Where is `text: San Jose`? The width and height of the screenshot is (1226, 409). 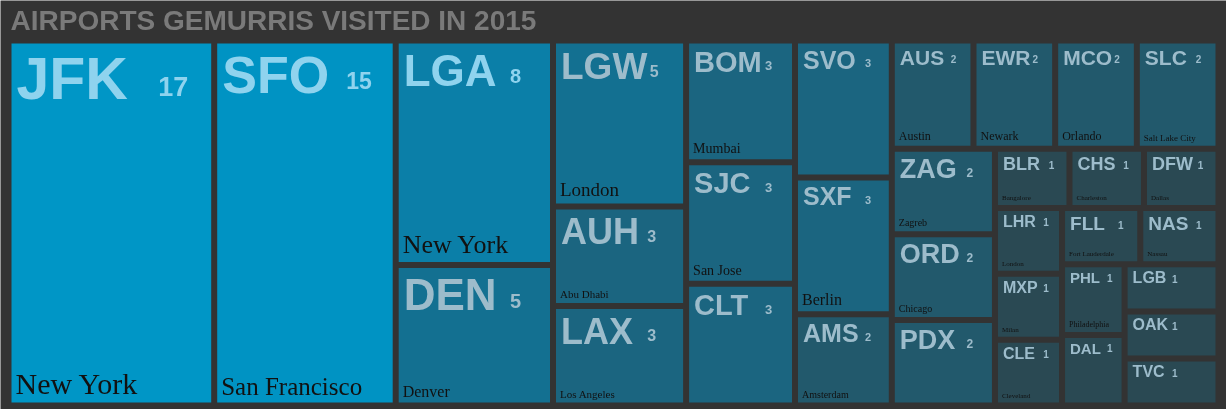 text: San Jose is located at coordinates (717, 270).